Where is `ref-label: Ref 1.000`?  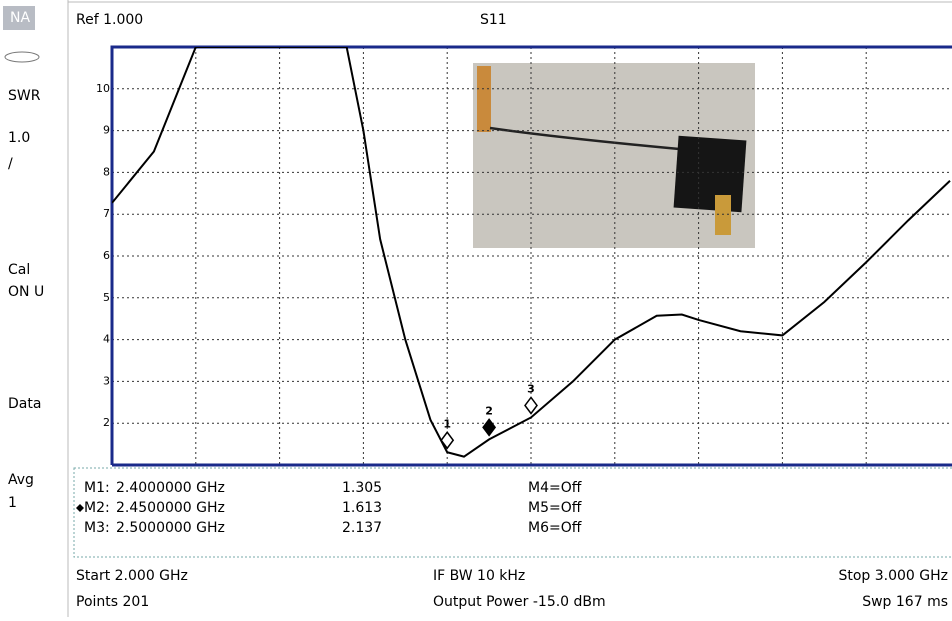
ref-label: Ref 1.000 is located at coordinates (109, 20).